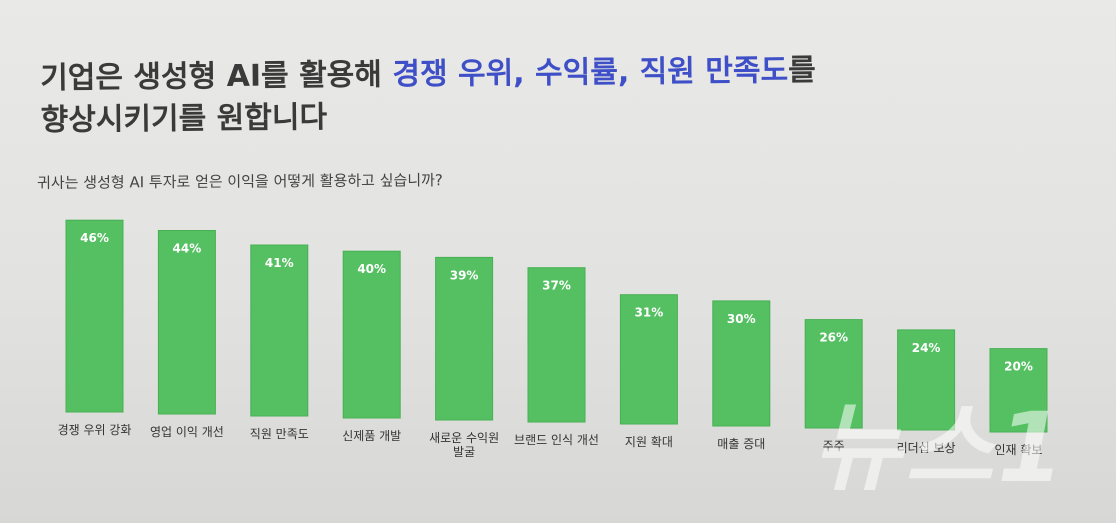  Describe the element at coordinates (371, 436) in the screenshot. I see `category-label-4: 신제품 개발` at that location.